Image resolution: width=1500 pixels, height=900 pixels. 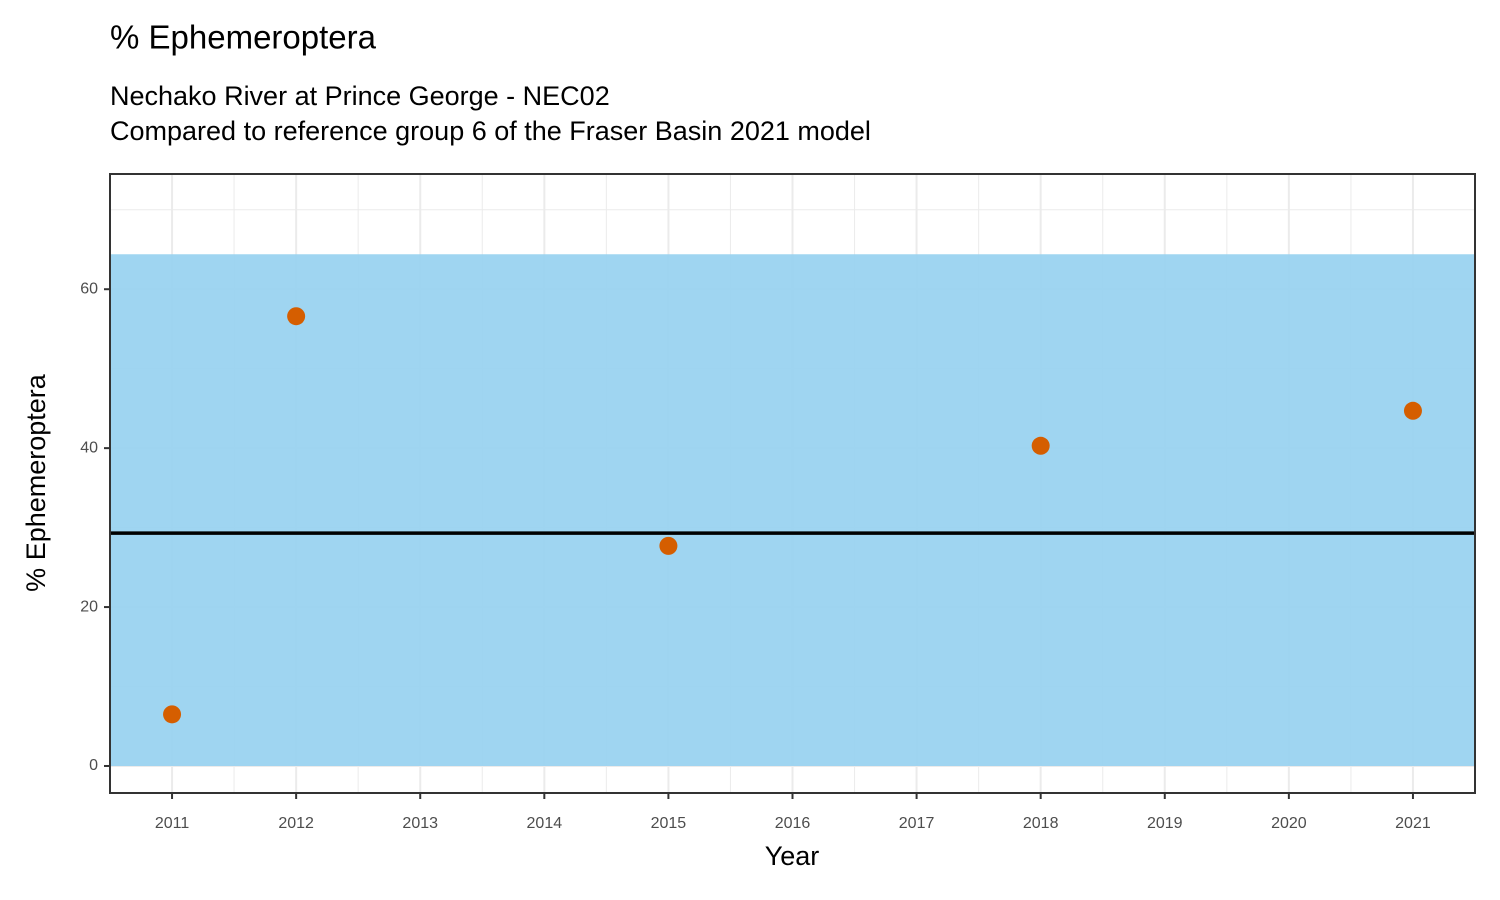 What do you see at coordinates (360, 96) in the screenshot?
I see `chart-subtitle: Nechako River at Prince George - NEC02` at bounding box center [360, 96].